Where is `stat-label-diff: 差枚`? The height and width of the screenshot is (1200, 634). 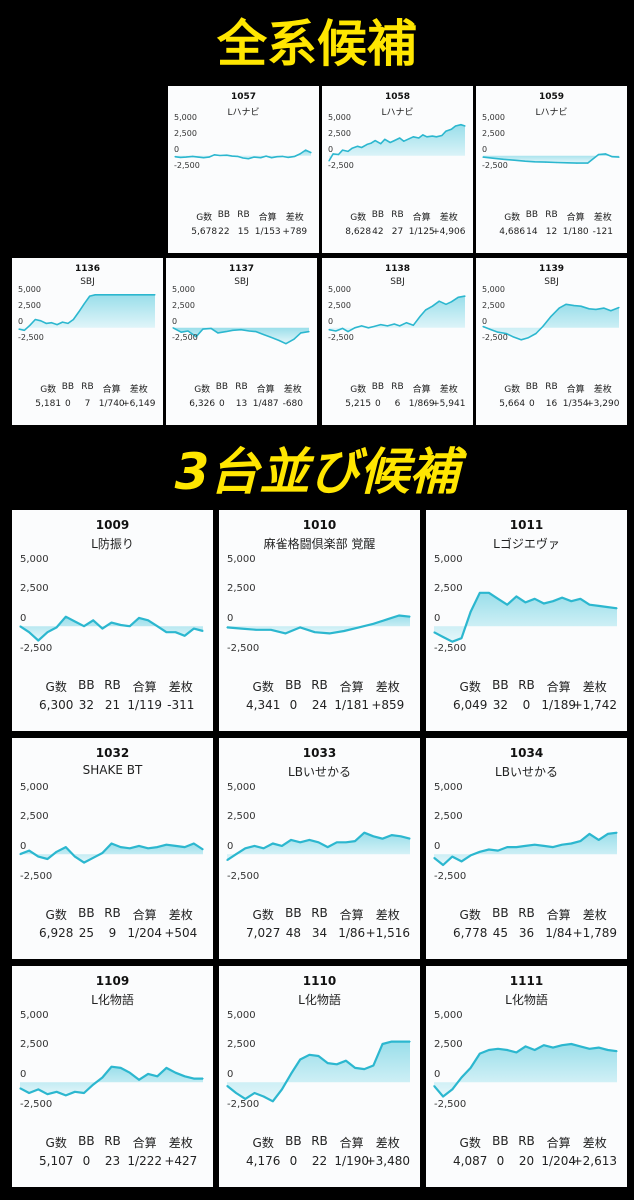
stat-label-diff: 差枚 is located at coordinates (594, 1143).